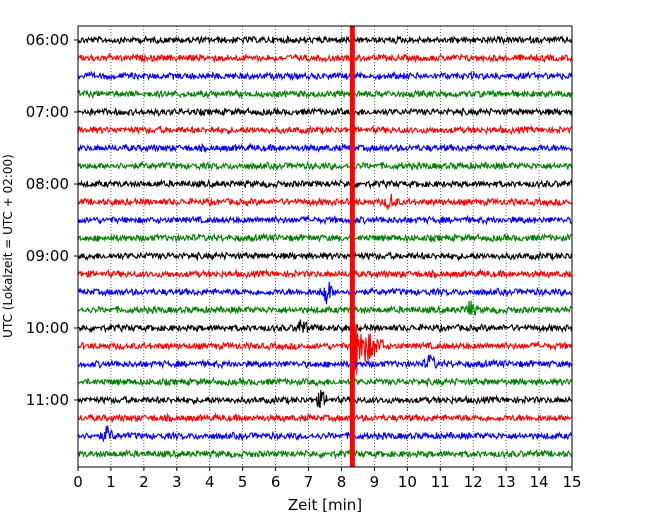 Image resolution: width=650 pixels, height=524 pixels. Describe the element at coordinates (8, 246) in the screenshot. I see `y-axis-label: UTC (Lokalzeit = UTC + 02:00)` at that location.